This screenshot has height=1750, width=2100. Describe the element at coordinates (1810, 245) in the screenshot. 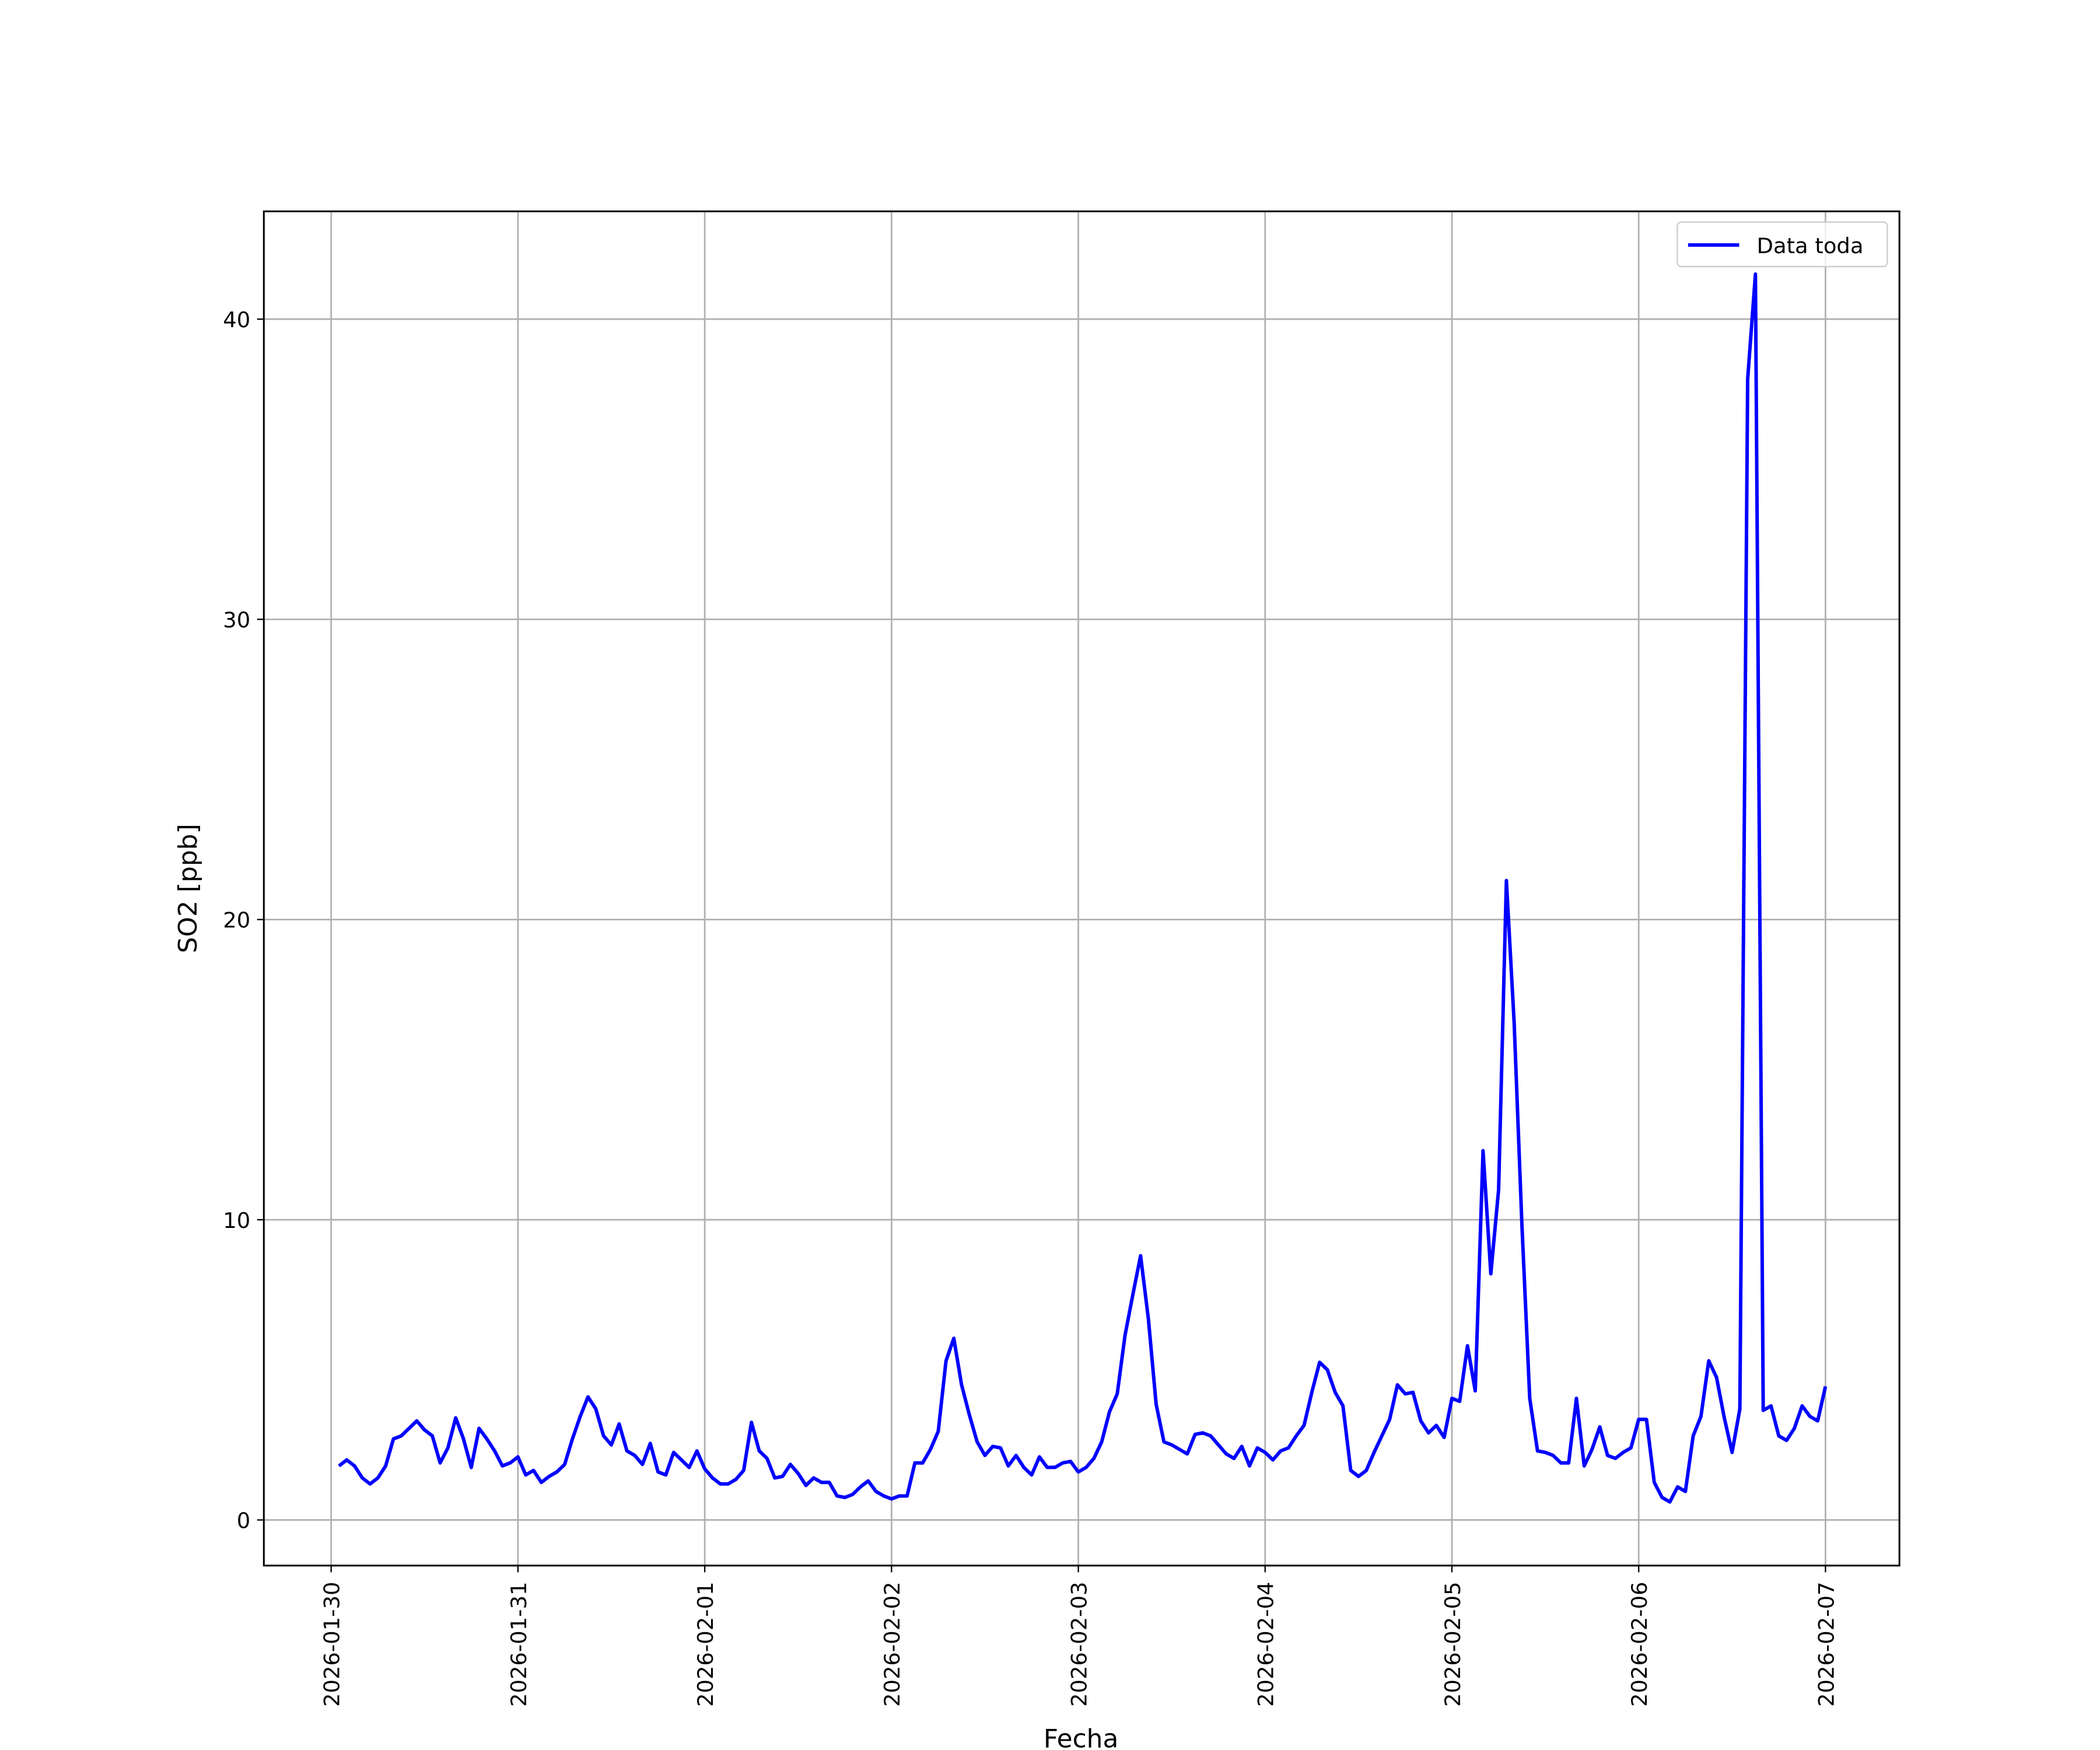

I see `legend-label: Data toda` at that location.